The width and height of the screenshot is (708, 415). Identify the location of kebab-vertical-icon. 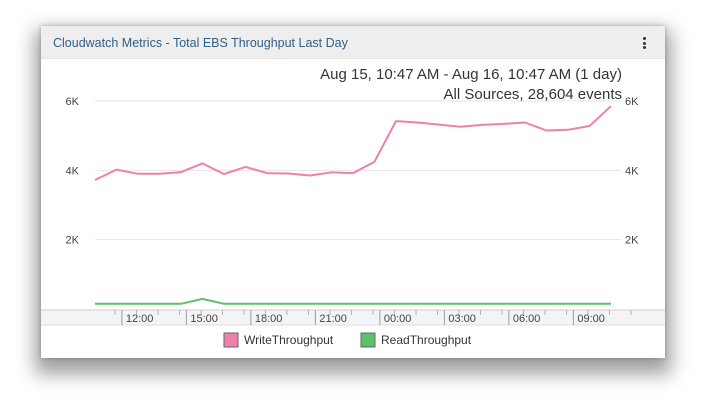
(645, 43).